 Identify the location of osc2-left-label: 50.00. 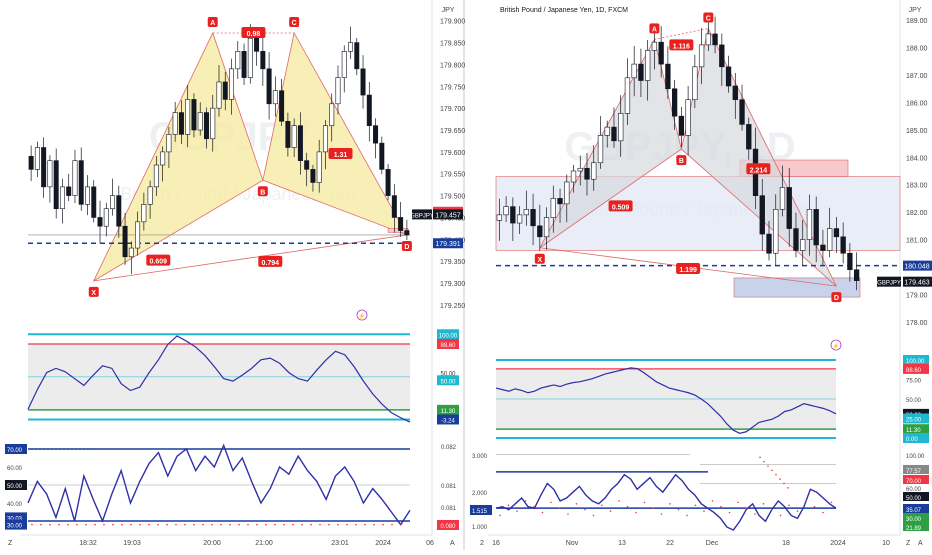
(15, 487).